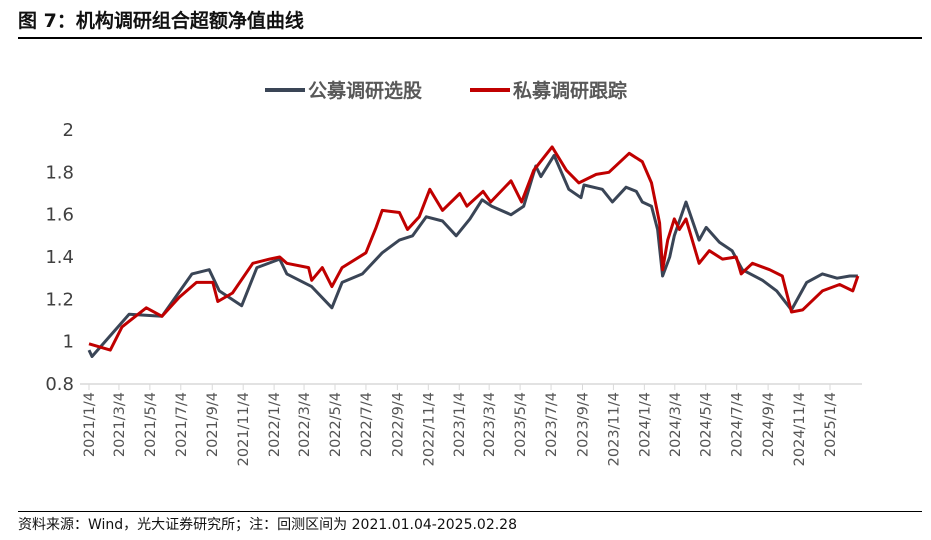 This screenshot has height=540, width=931. Describe the element at coordinates (151, 424) in the screenshot. I see `x-tick-label: 2021/5/4` at that location.